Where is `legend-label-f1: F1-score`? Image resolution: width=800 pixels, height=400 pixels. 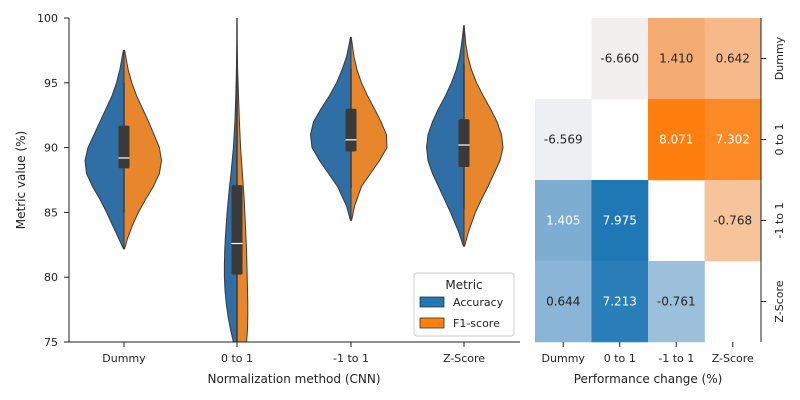
legend-label-f1: F1-score is located at coordinates (476, 323).